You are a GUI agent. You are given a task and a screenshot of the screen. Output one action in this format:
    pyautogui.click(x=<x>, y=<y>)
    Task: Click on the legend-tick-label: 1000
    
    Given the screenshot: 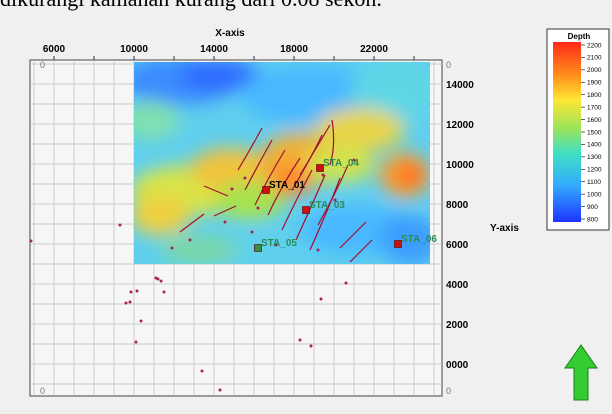 What is the action you would take?
    pyautogui.click(x=594, y=194)
    